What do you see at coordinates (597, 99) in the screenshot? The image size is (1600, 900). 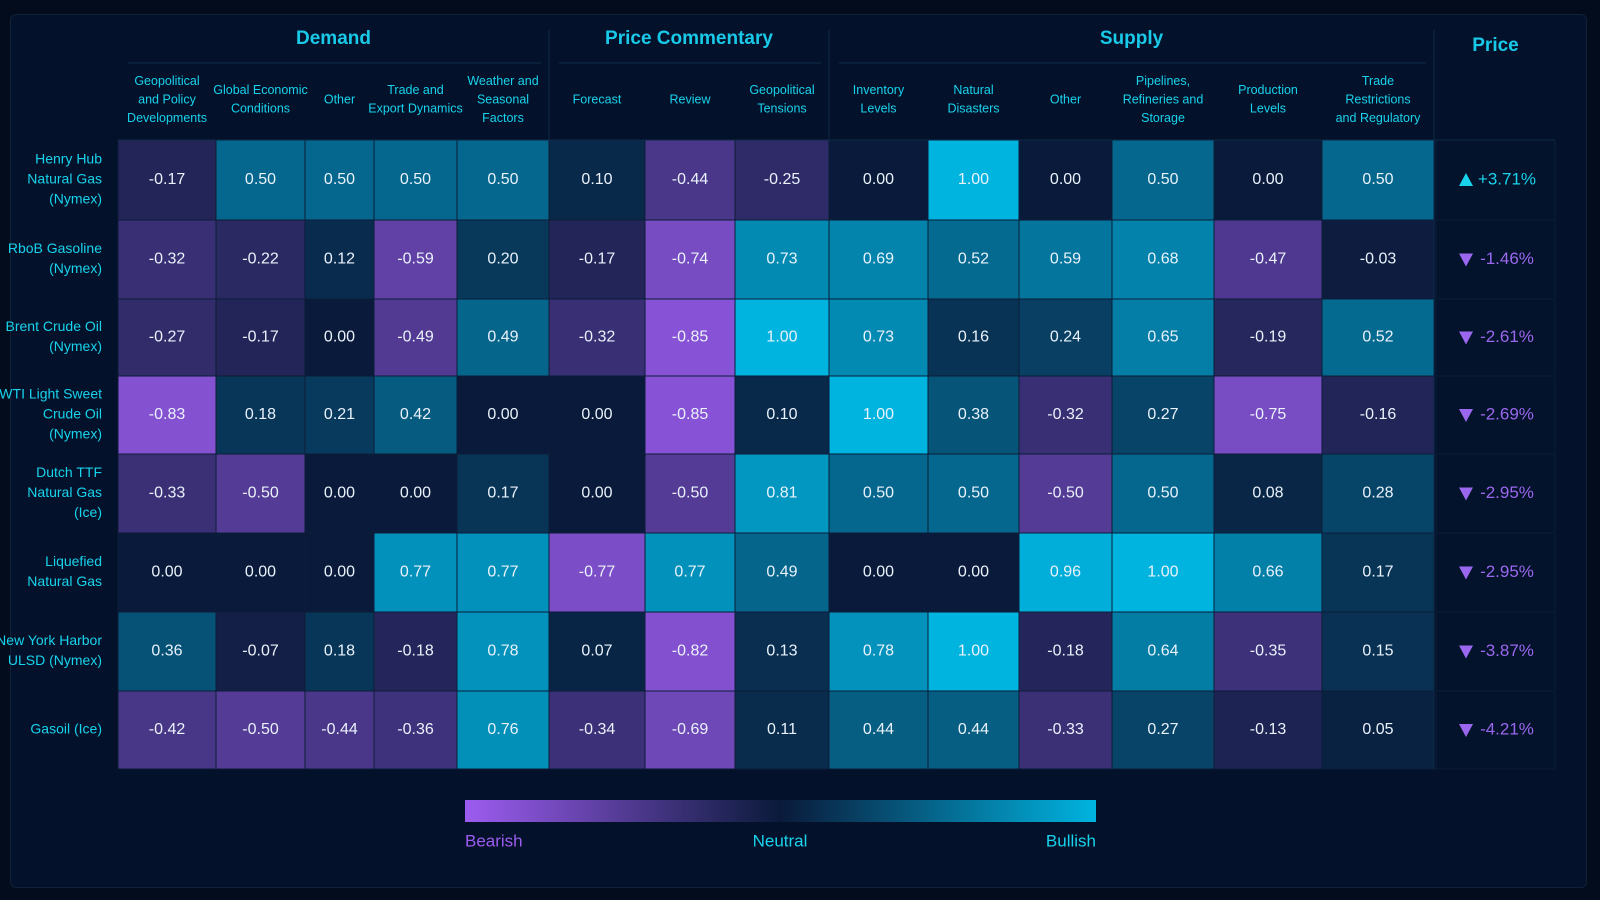 I see `column-label: Forecast` at bounding box center [597, 99].